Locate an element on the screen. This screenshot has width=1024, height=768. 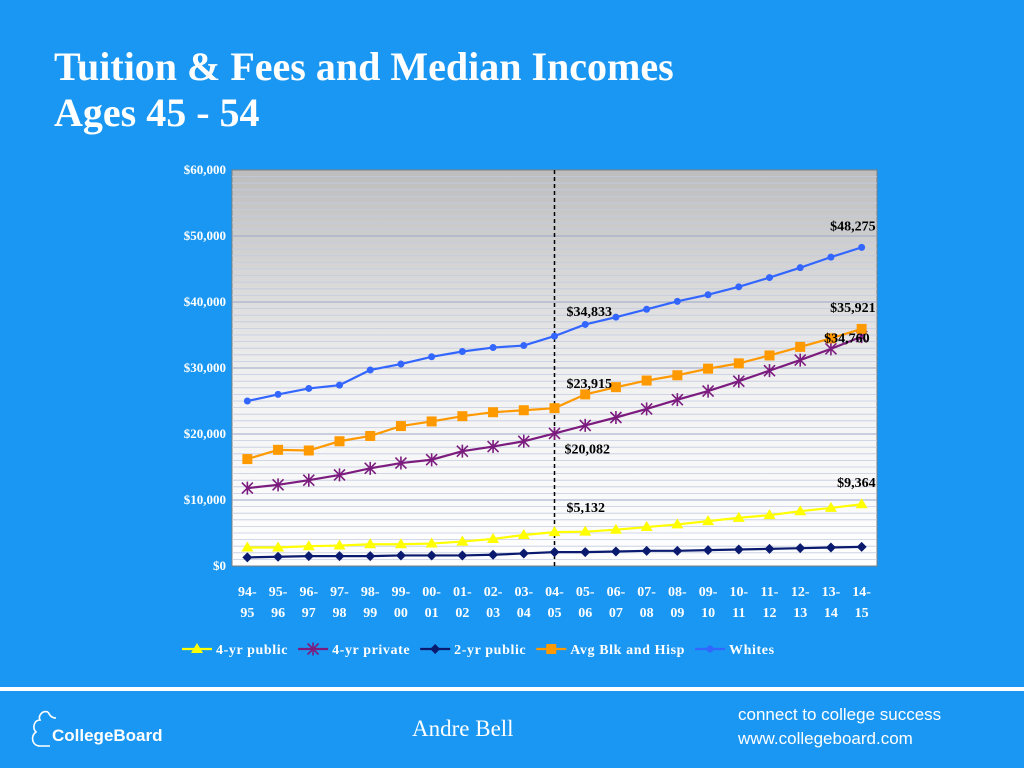
y-tick-label: $20,000 is located at coordinates (205, 433).